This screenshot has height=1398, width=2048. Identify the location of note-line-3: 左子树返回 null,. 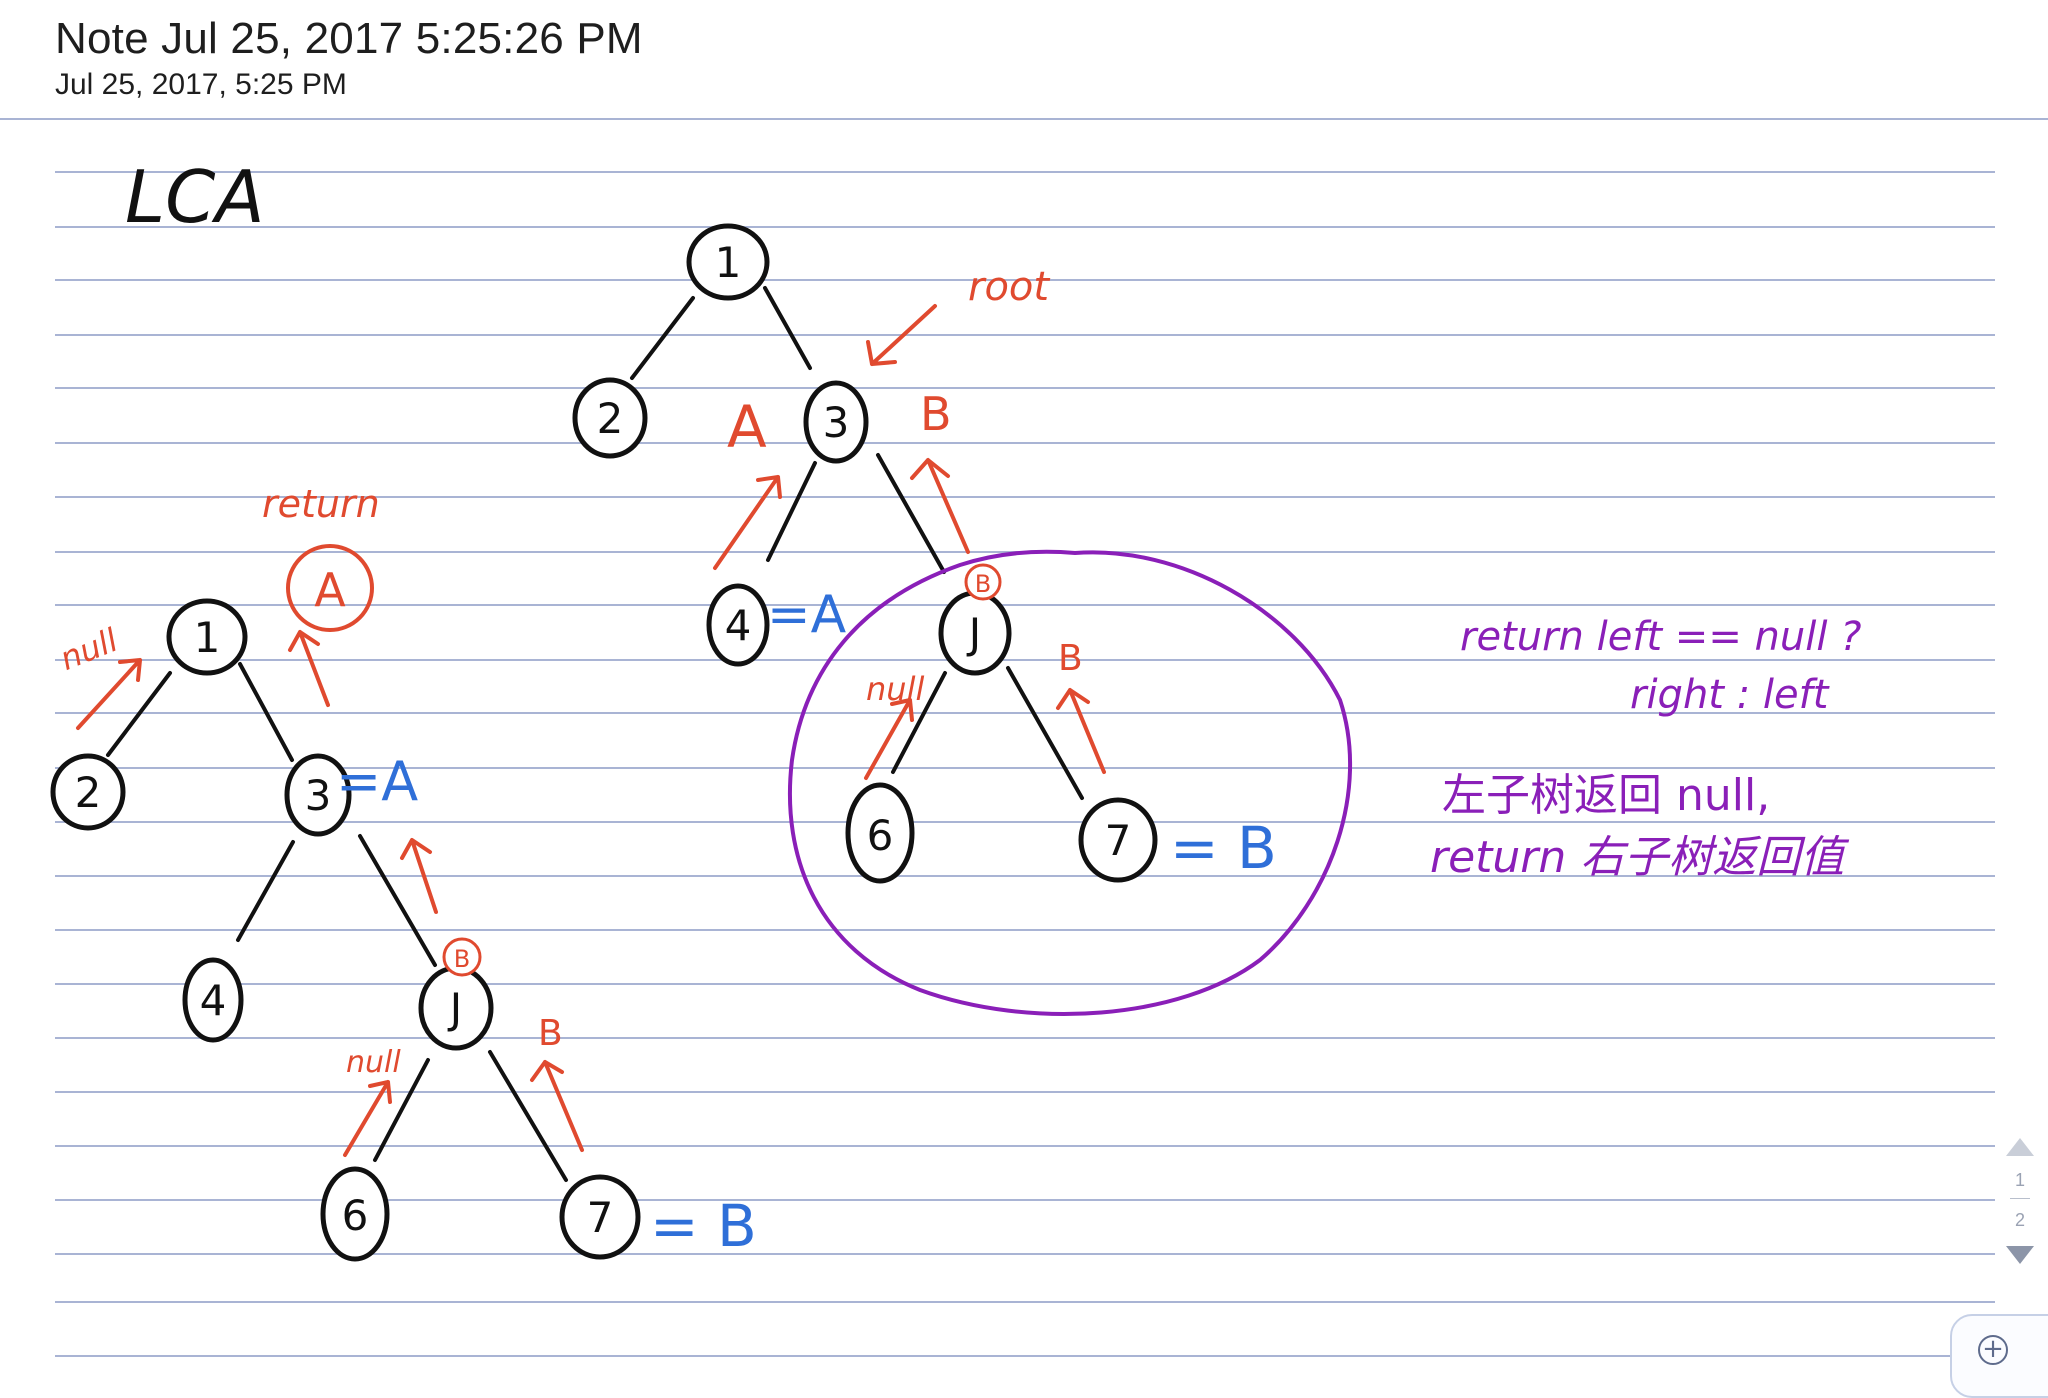
(1606, 795).